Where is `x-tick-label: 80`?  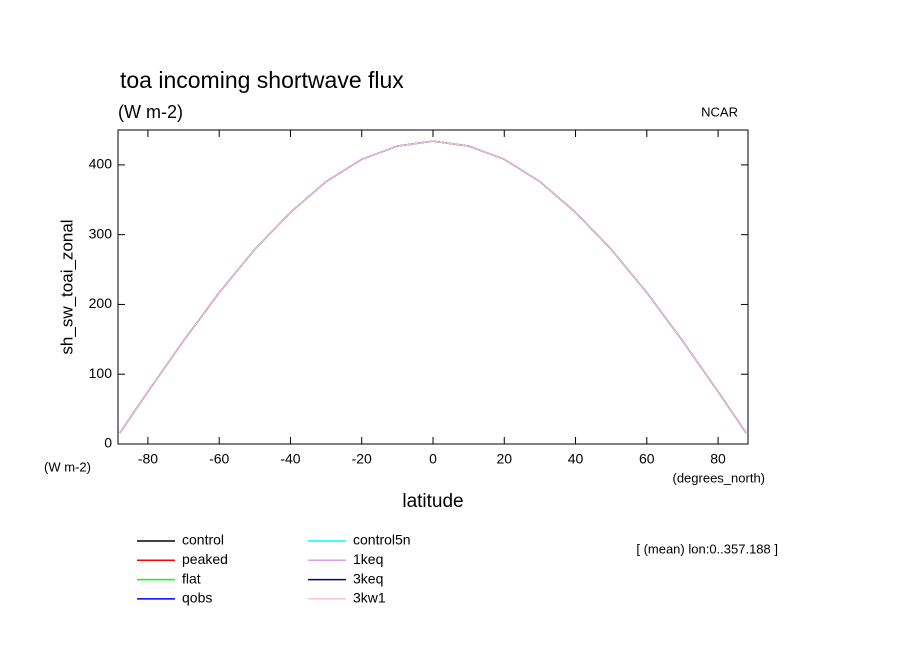 x-tick-label: 80 is located at coordinates (718, 459).